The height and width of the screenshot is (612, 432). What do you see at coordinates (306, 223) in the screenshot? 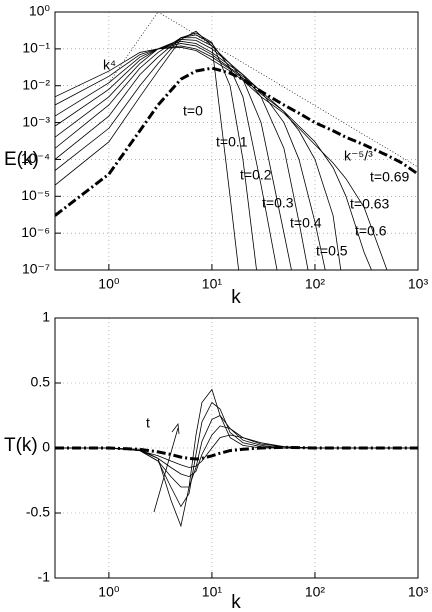
I see `series-label: t=0.4` at bounding box center [306, 223].